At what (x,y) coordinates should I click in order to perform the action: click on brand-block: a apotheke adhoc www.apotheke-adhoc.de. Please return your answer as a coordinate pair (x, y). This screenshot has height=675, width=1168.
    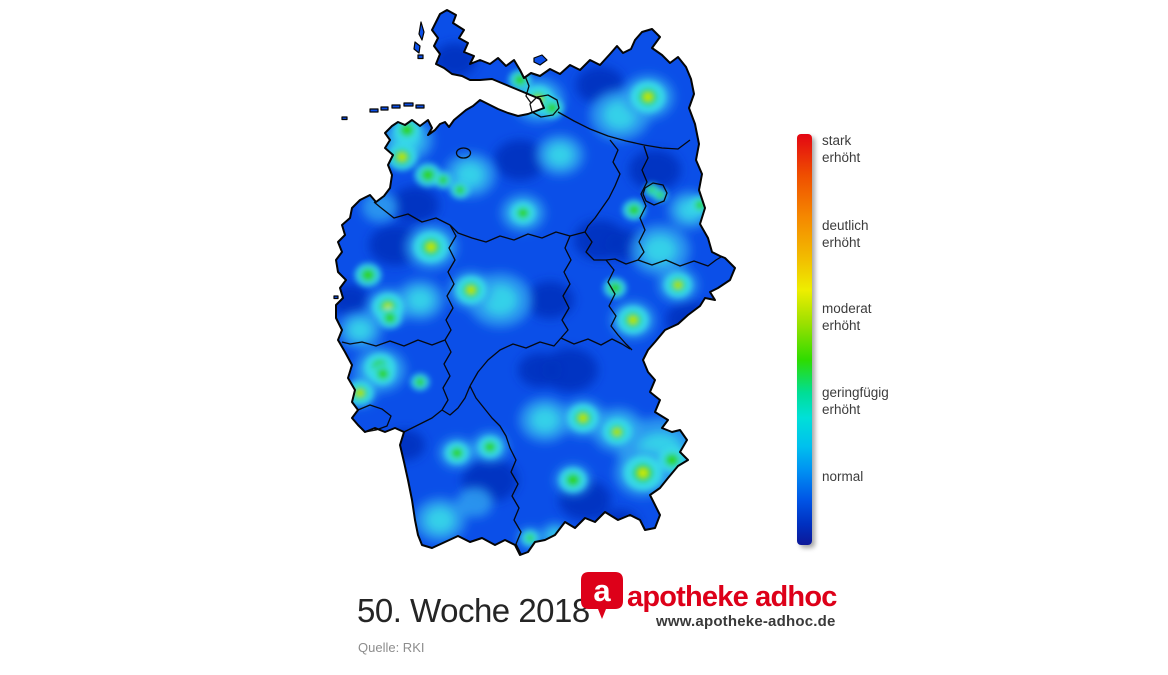
    Looking at the image, I should click on (791, 607).